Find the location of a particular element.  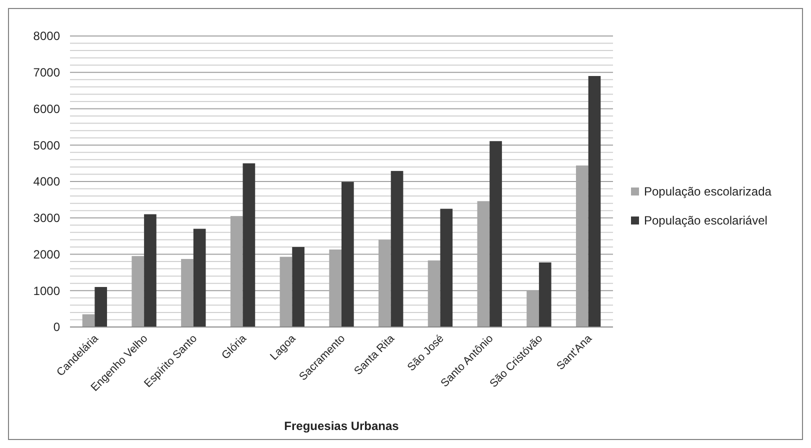

legend-label: População escolariável is located at coordinates (706, 221).